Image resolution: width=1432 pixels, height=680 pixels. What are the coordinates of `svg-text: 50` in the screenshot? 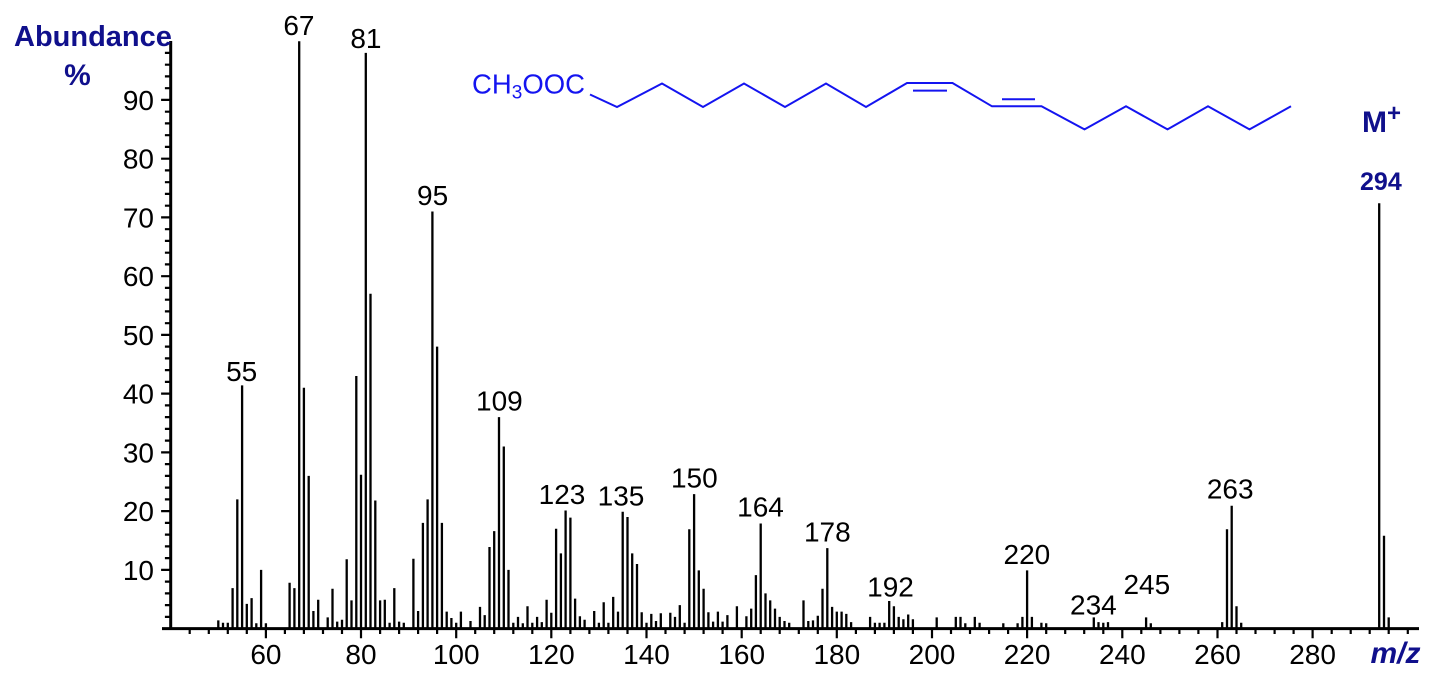 It's located at (138, 335).